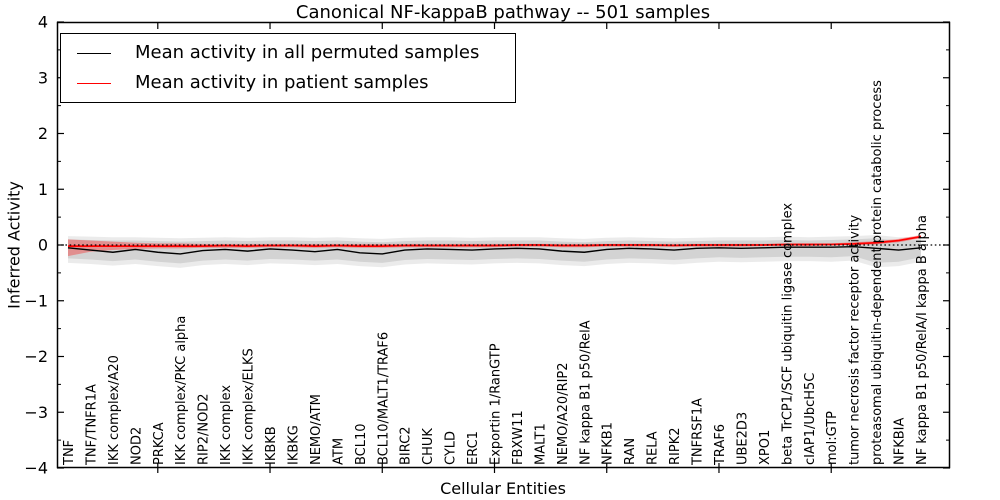 The width and height of the screenshot is (1000, 500). I want to click on x-tick-label: beta TrCP1/SCF ubiquitin ligase complex, so click(787, 334).